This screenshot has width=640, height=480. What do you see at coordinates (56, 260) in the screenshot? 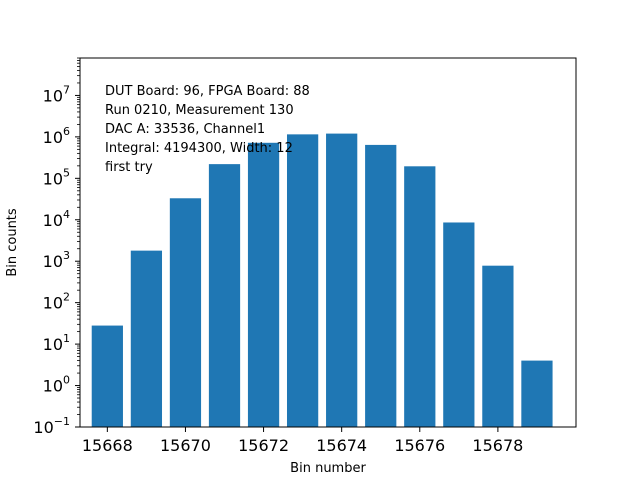
I see `y-tick-label: 10³` at bounding box center [56, 260].